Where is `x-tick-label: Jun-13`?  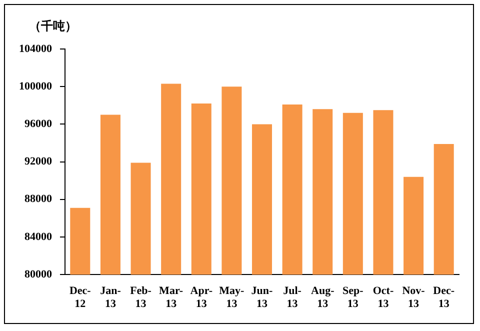
x-tick-label: Jun-13 is located at coordinates (262, 297).